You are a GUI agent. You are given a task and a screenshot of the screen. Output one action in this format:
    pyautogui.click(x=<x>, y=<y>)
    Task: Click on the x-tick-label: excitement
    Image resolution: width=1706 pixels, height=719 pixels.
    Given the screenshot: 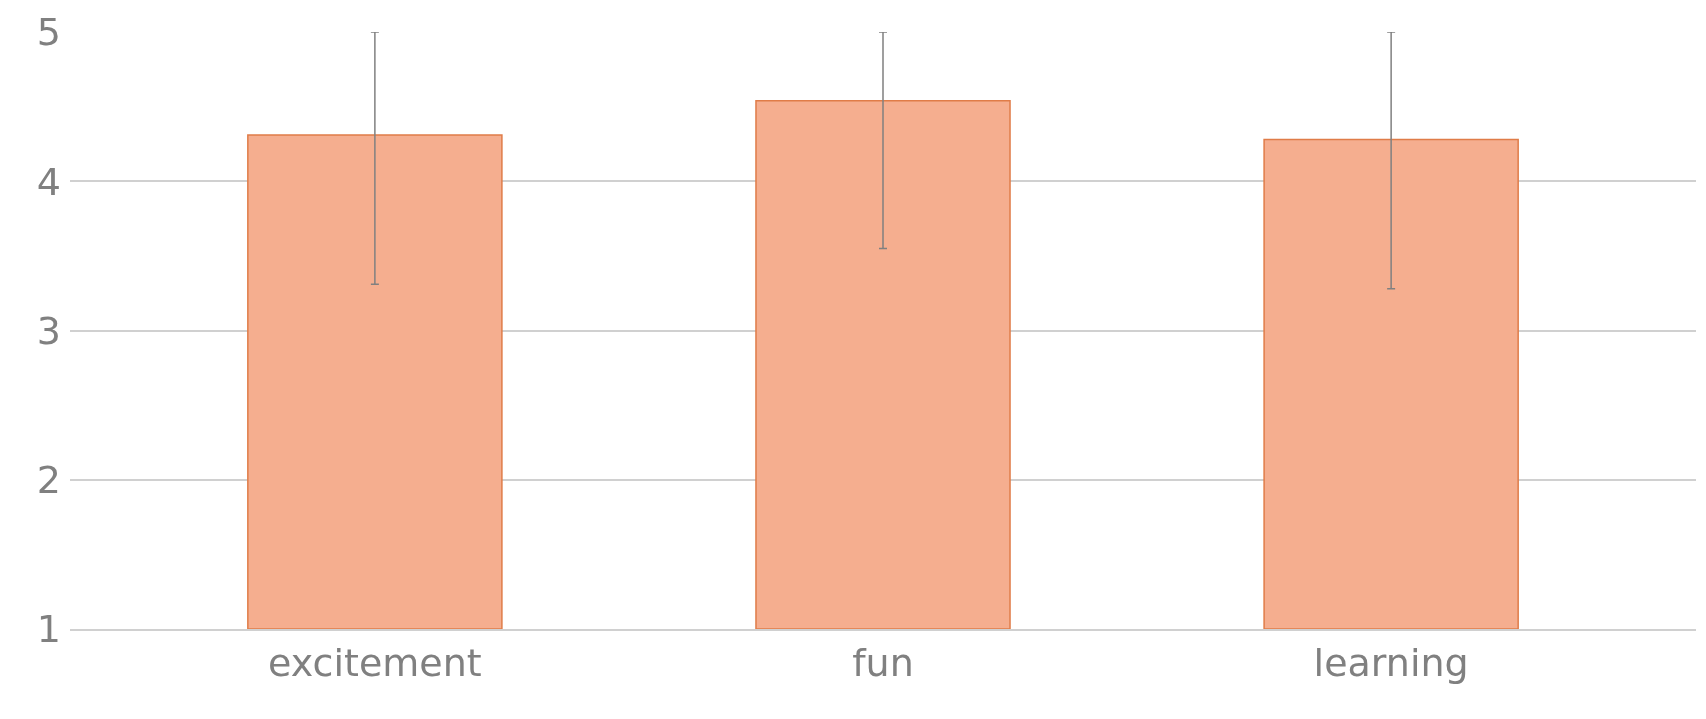 What is the action you would take?
    pyautogui.click(x=375, y=663)
    